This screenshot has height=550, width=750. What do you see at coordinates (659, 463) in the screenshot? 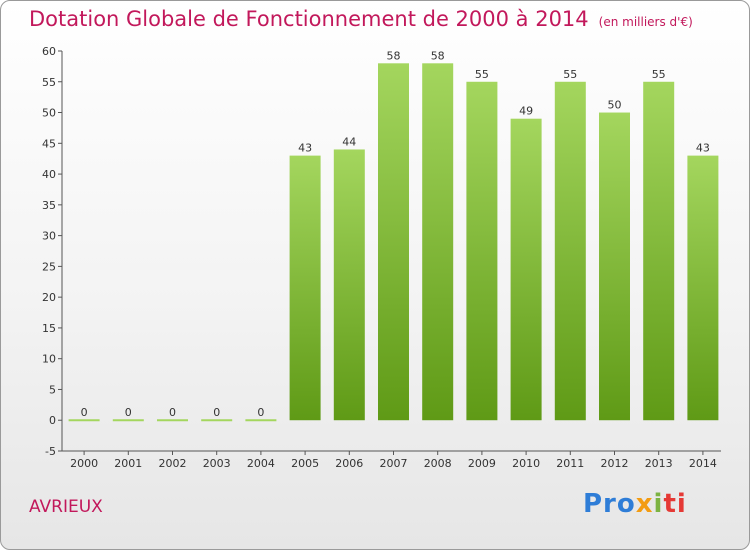
I see `x-tick-label: 2013` at bounding box center [659, 463].